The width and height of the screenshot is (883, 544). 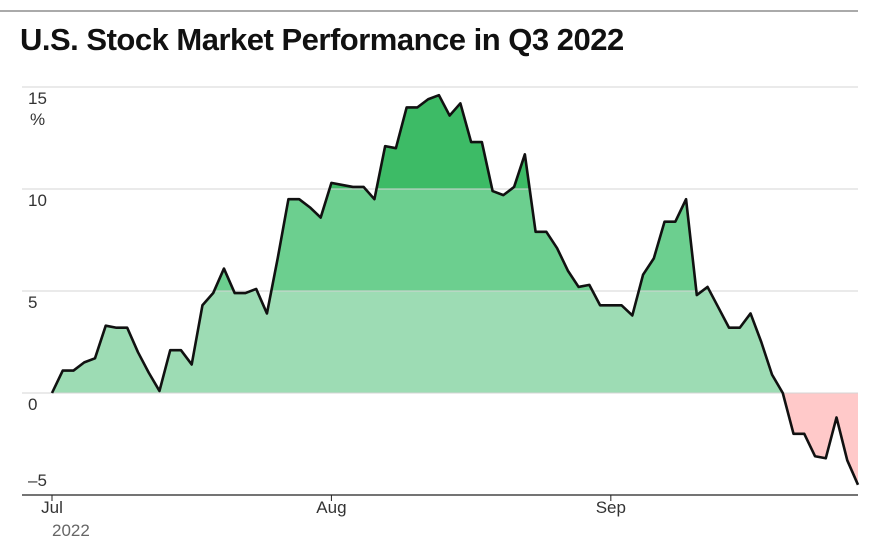 What do you see at coordinates (52, 507) in the screenshot?
I see `x-tick-label: Jul` at bounding box center [52, 507].